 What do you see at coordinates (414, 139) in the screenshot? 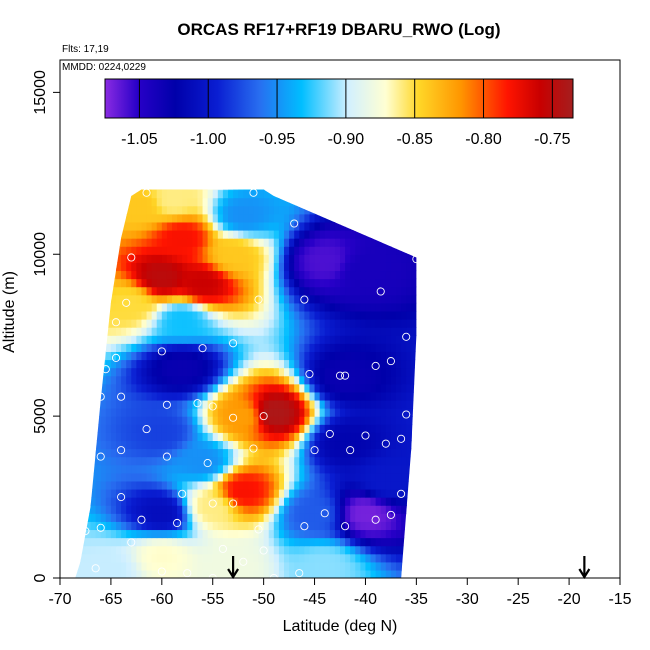
I see `colorbar-tick-label: -0.85` at bounding box center [414, 139].